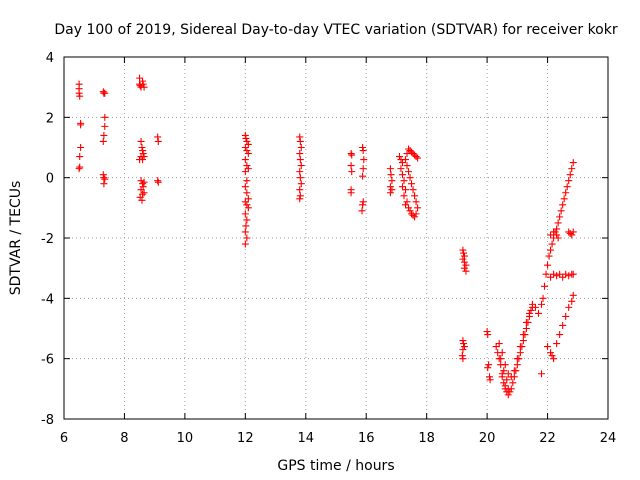 The width and height of the screenshot is (640, 480). Describe the element at coordinates (64, 438) in the screenshot. I see `x-tick-label: 6` at that location.